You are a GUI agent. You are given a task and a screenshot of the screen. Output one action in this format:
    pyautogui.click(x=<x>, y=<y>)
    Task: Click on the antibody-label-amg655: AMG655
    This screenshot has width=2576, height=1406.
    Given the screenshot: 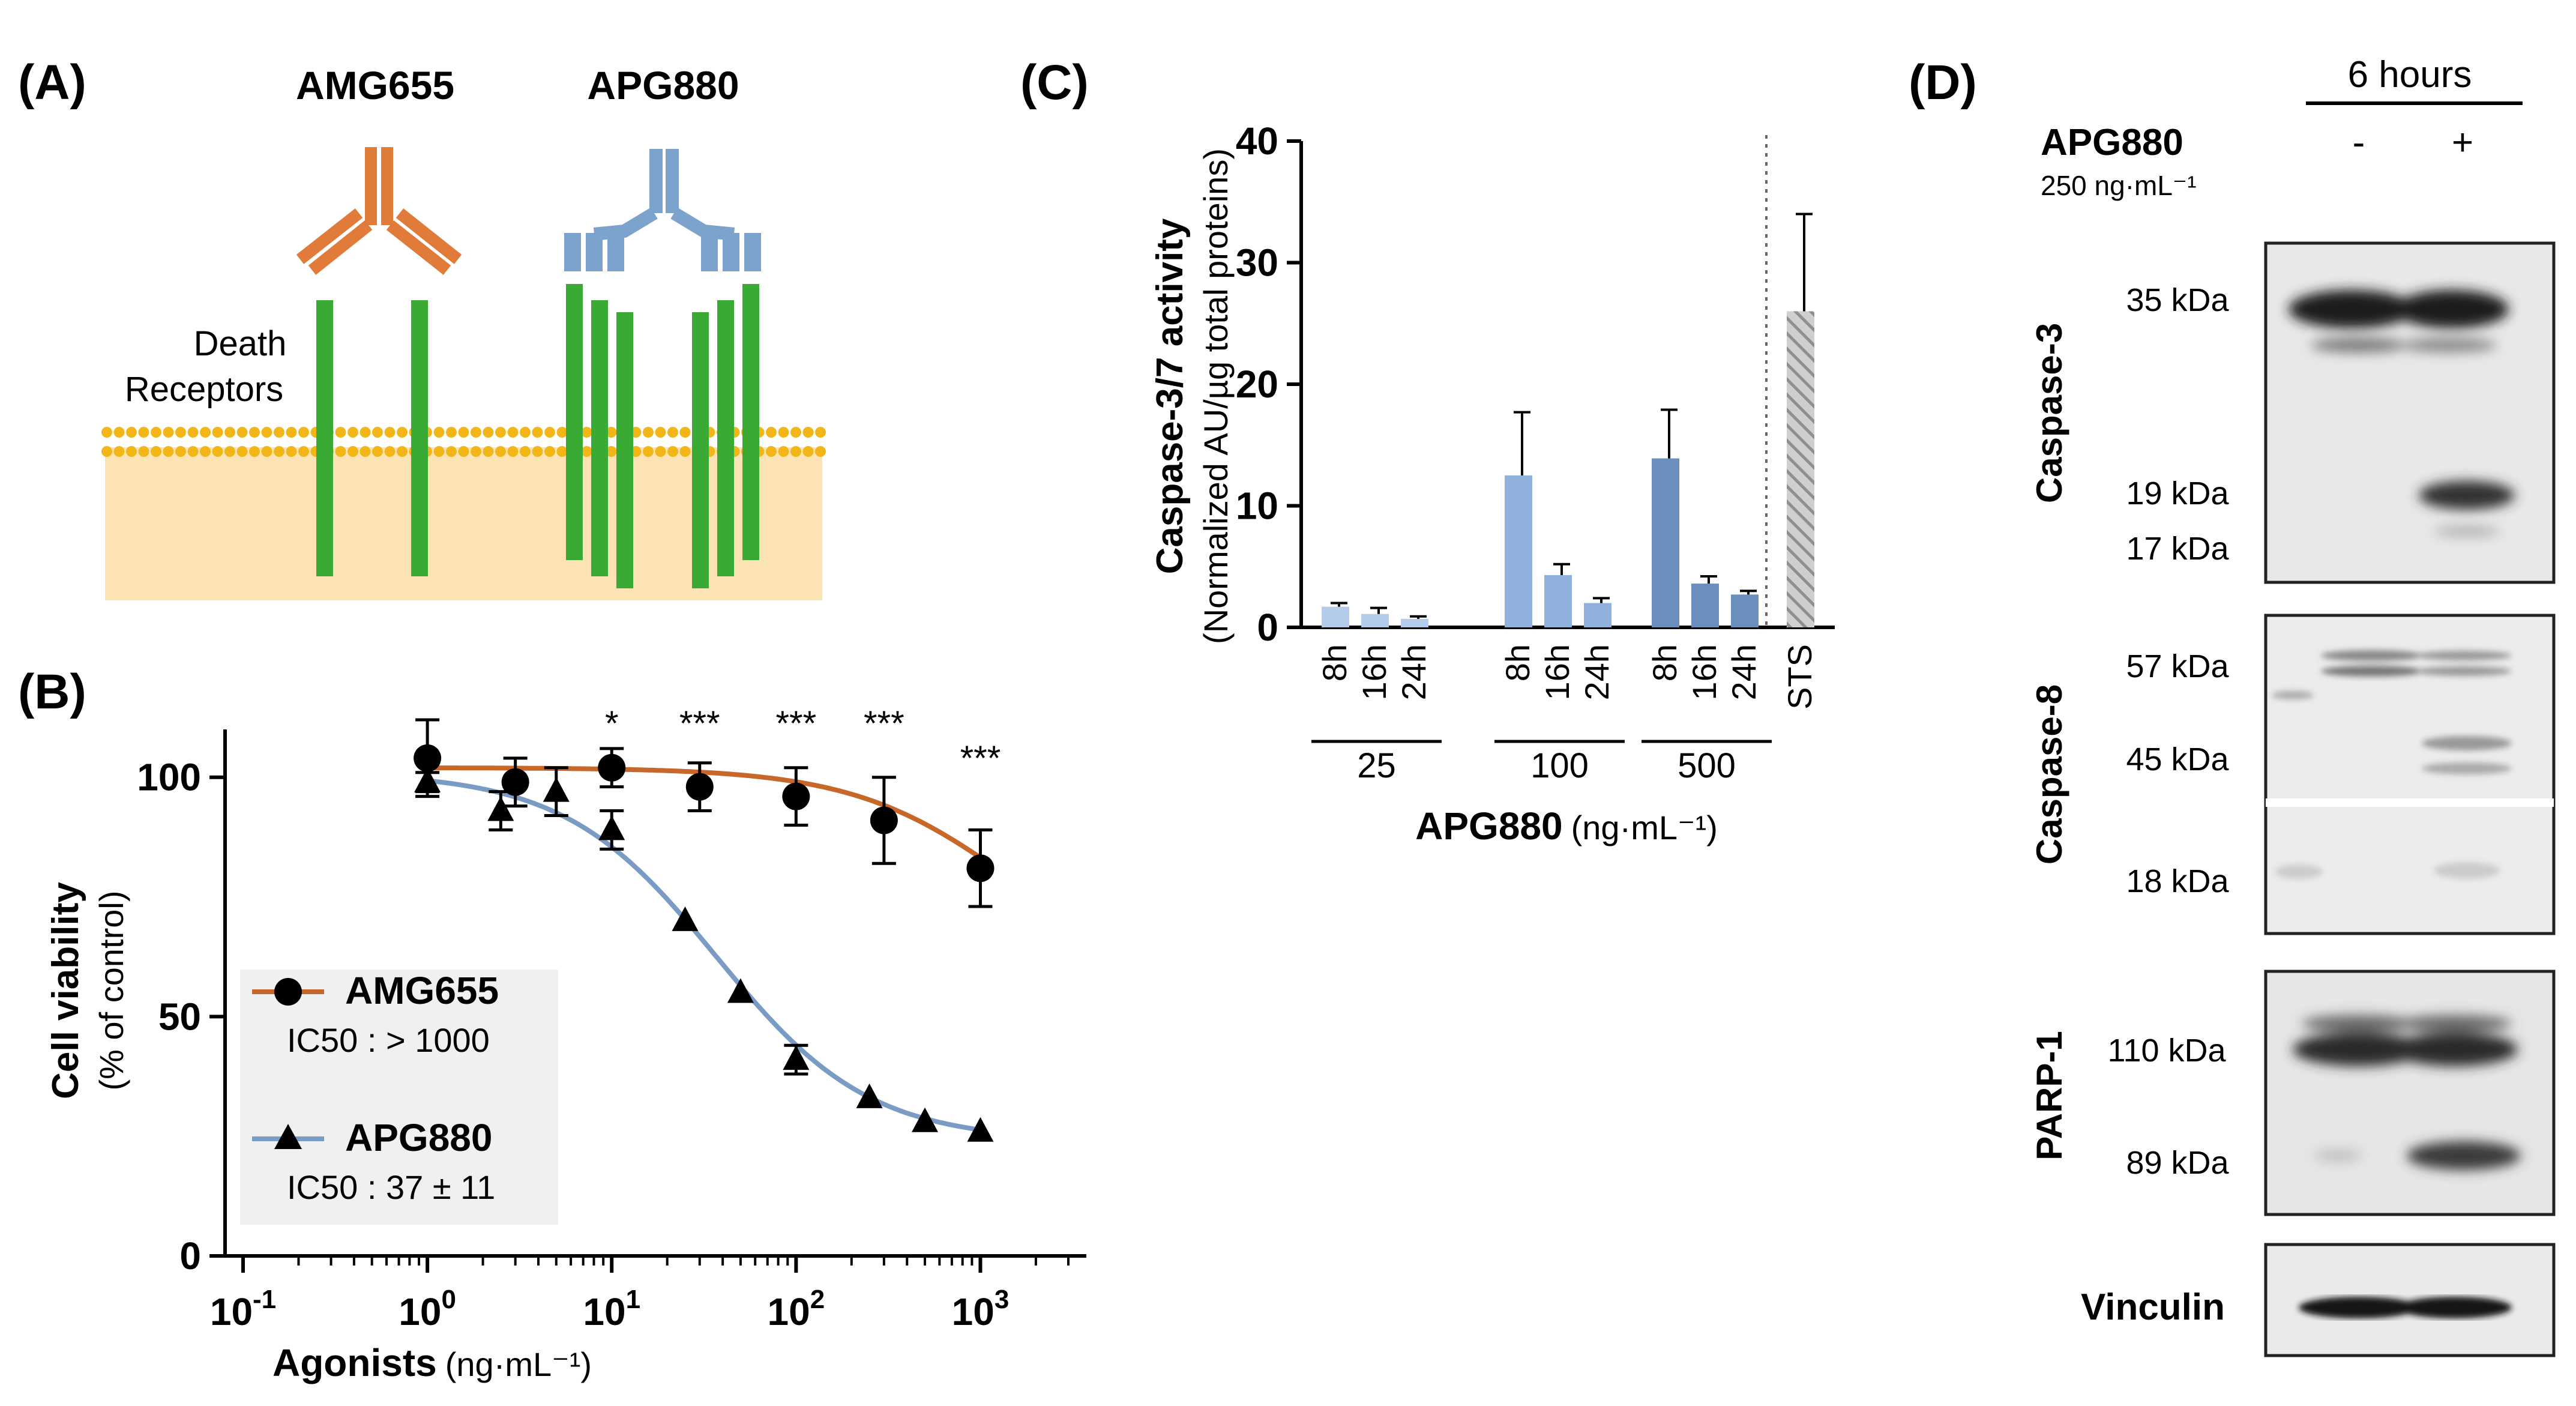 What is the action you would take?
    pyautogui.click(x=375, y=85)
    